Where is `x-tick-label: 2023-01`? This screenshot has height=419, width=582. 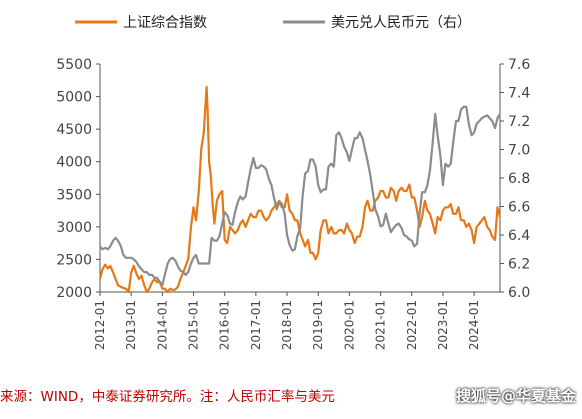
x-tick-label: 2023-01 is located at coordinates (443, 325).